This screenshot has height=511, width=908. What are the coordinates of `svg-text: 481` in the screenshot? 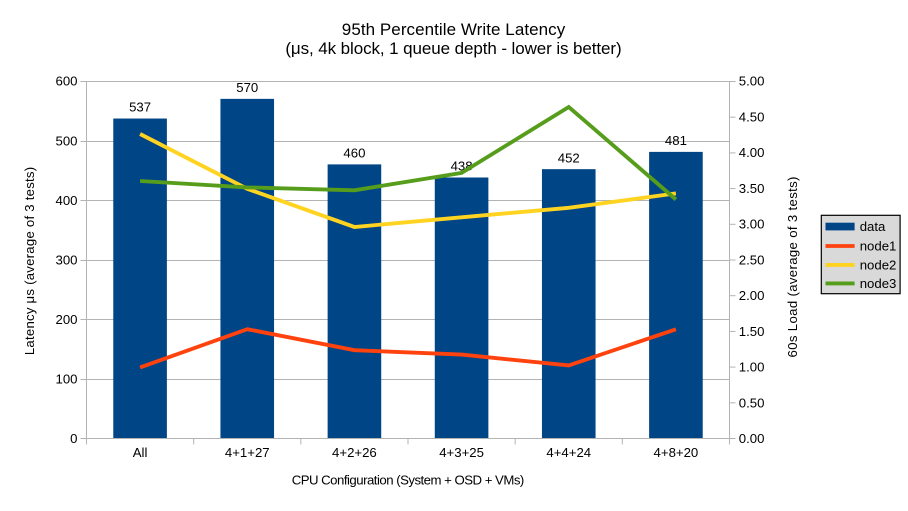 It's located at (676, 140).